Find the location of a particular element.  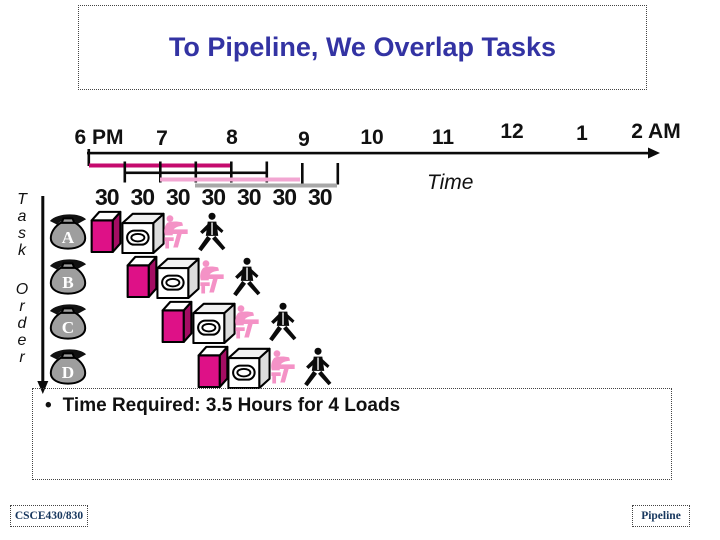

order-axis-letter: d is located at coordinates (22, 323).